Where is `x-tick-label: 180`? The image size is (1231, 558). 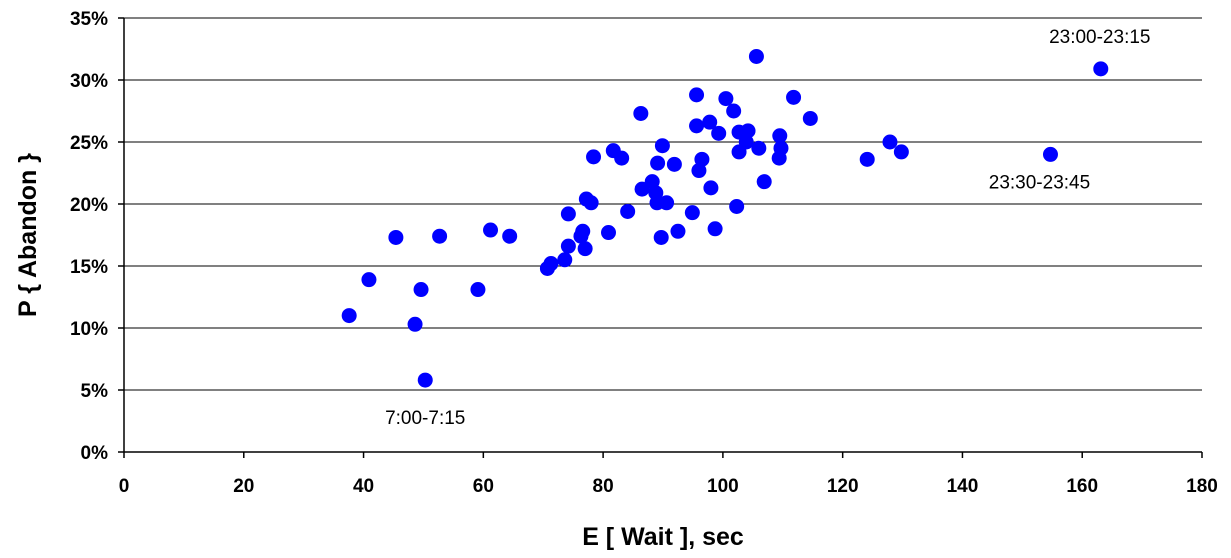
x-tick-label: 180 is located at coordinates (1202, 486).